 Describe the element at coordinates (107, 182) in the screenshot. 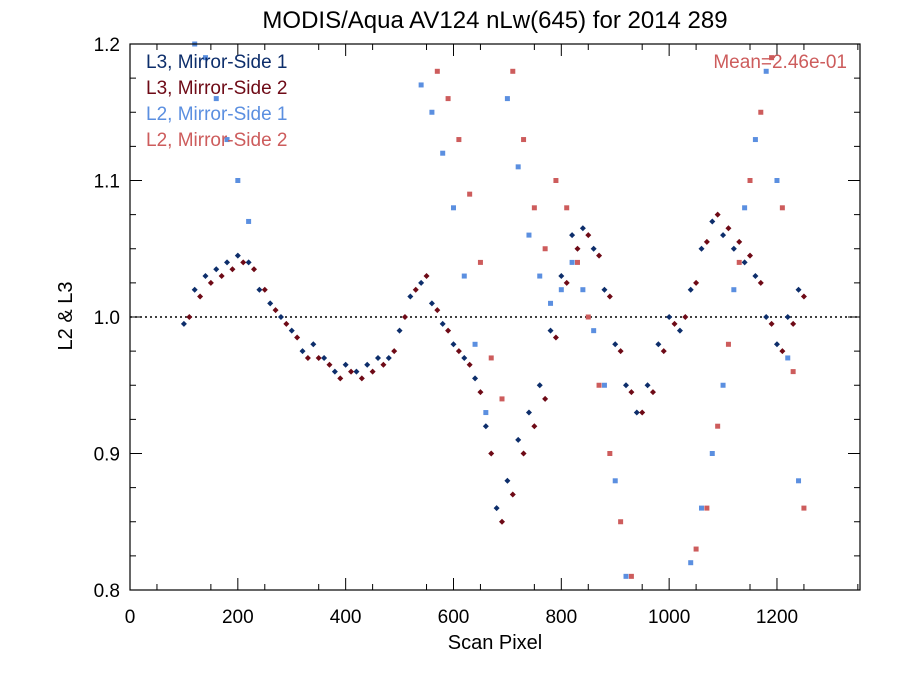

I see `y-tick-label: 1.1` at that location.